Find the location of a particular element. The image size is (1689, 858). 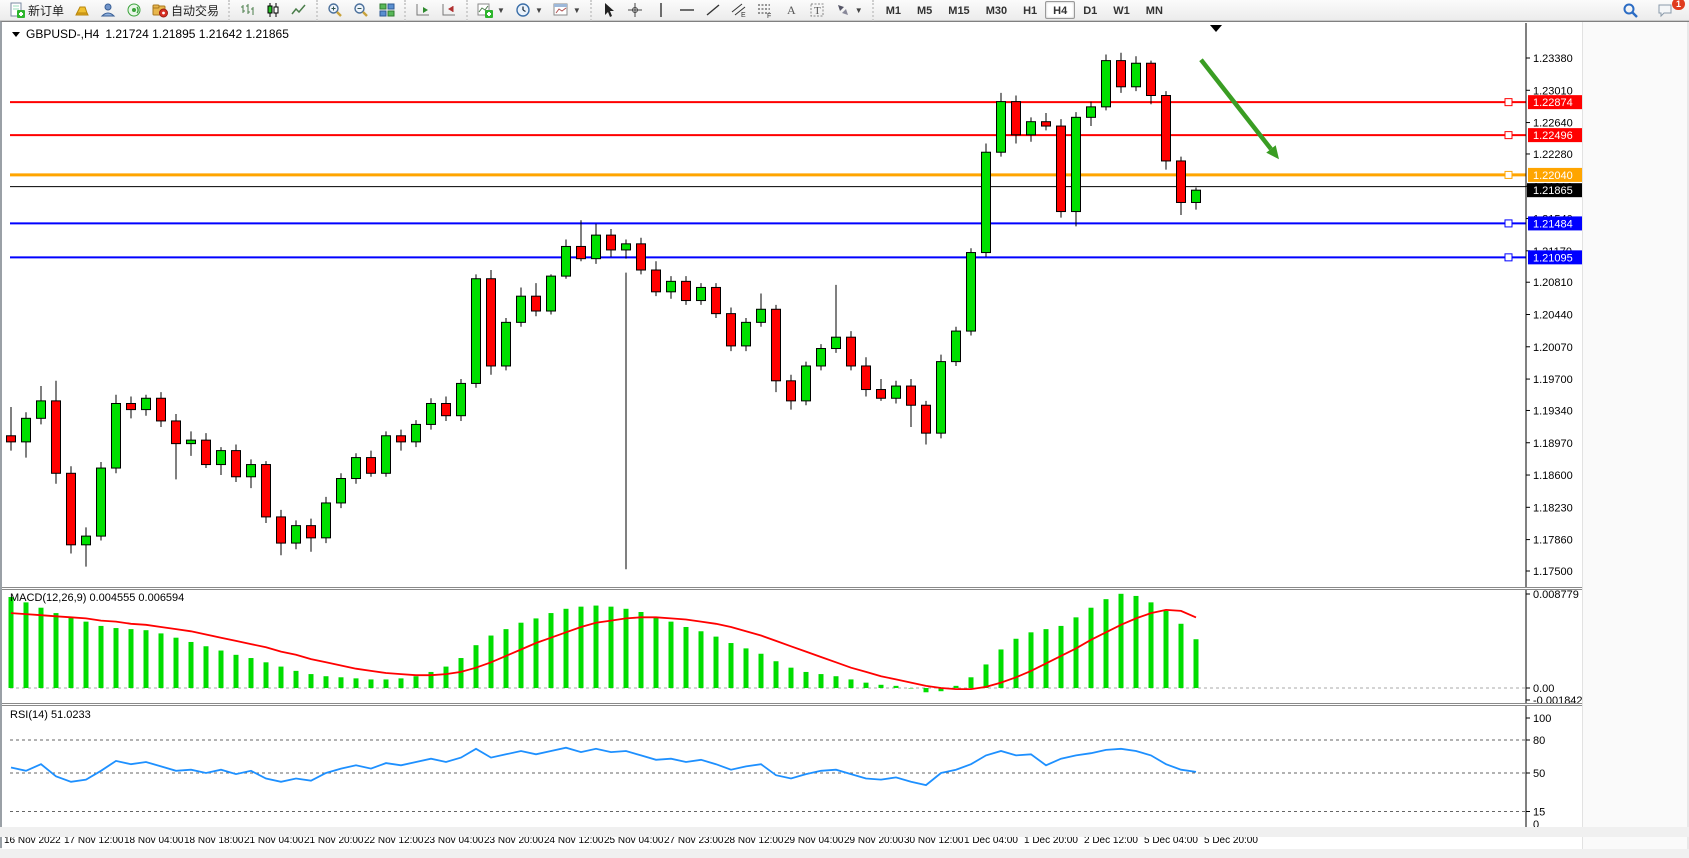

timeframe-M5: M5 is located at coordinates (925, 11).